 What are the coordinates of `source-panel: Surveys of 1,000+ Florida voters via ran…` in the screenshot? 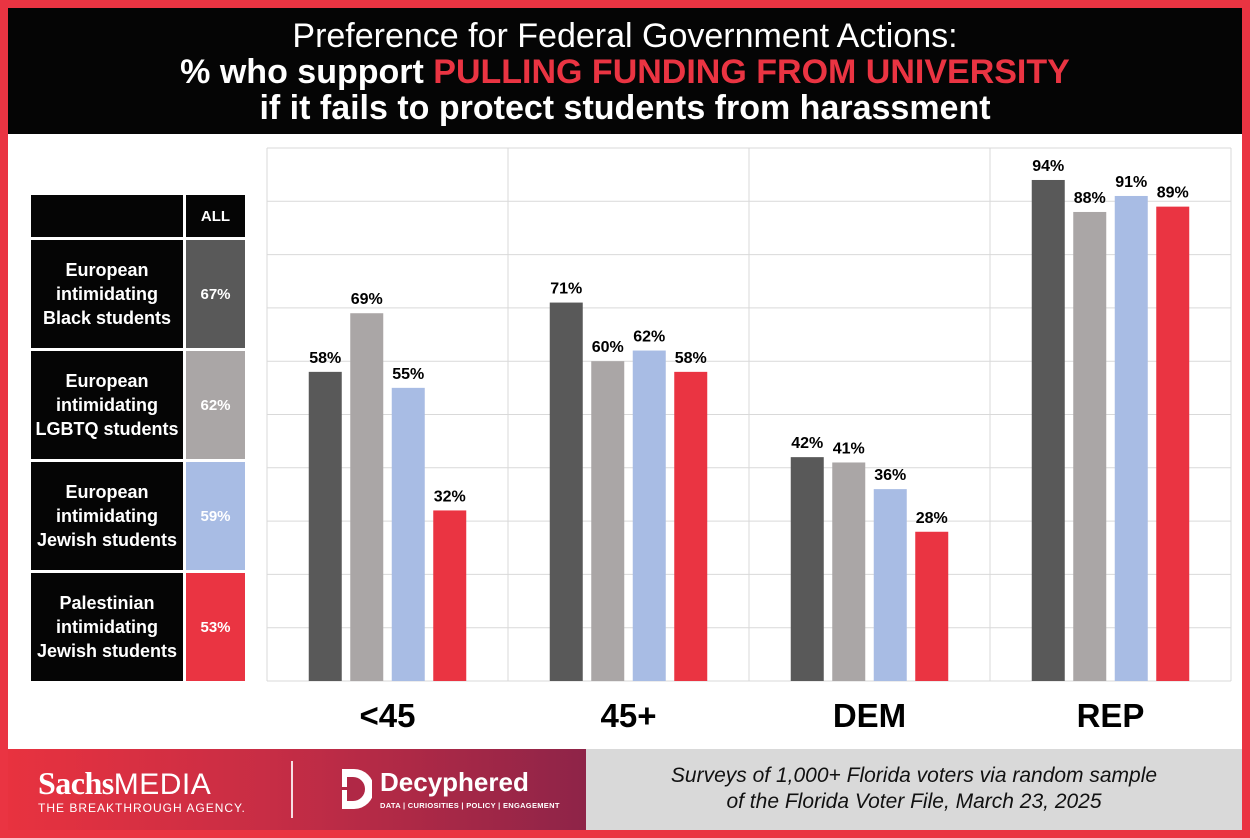 It's located at (914, 789).